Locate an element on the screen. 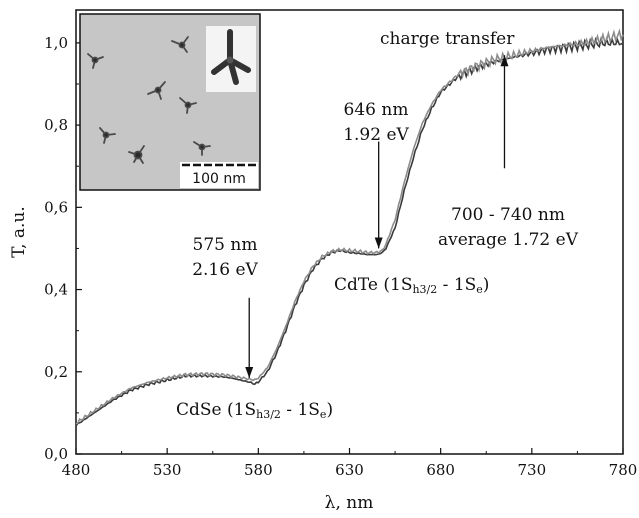  x-axis-label: λ, nm is located at coordinates (349, 503).